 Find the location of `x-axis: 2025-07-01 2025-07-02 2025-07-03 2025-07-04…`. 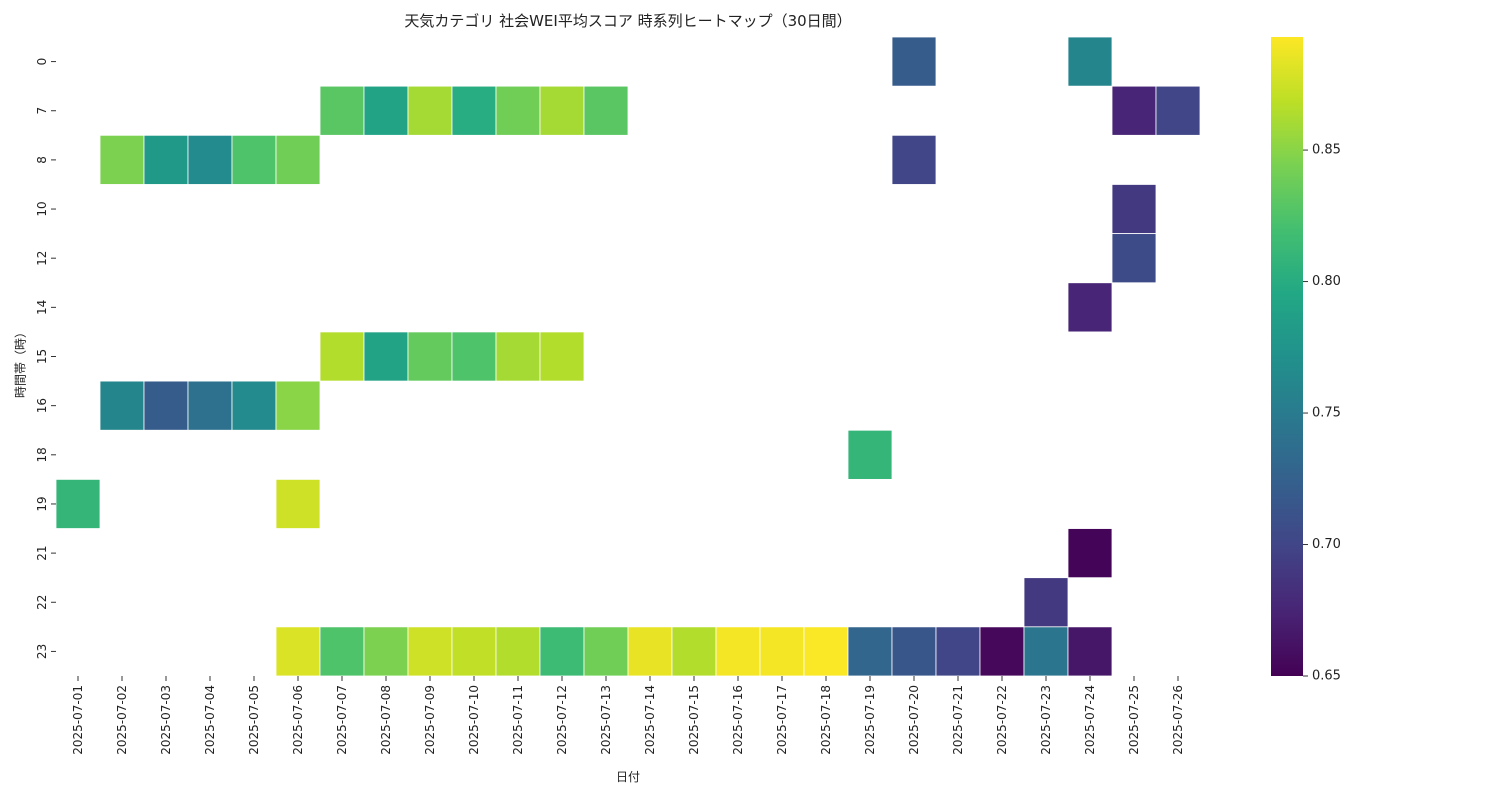

x-axis: 2025-07-01 2025-07-02 2025-07-03 2025-07-04… is located at coordinates (628, 715).